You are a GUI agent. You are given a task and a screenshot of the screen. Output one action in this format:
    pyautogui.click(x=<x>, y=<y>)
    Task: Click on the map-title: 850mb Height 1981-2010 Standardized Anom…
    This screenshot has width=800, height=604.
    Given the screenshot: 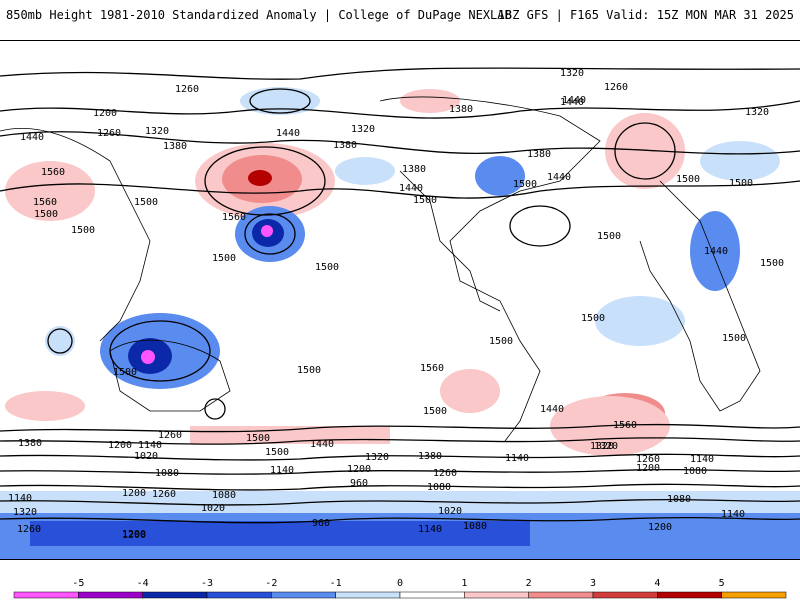 What is the action you would take?
    pyautogui.click(x=259, y=15)
    